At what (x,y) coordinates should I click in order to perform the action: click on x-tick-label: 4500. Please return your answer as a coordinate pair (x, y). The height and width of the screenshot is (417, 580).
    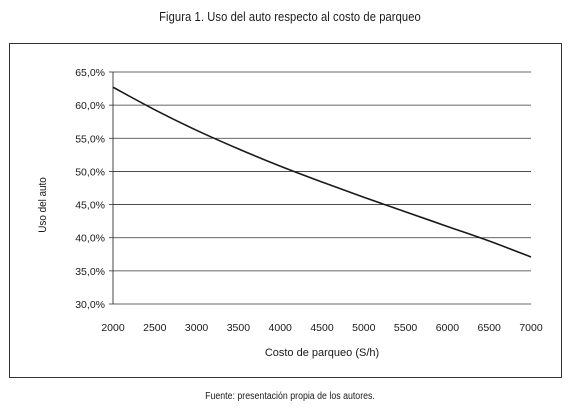
    Looking at the image, I should click on (322, 328).